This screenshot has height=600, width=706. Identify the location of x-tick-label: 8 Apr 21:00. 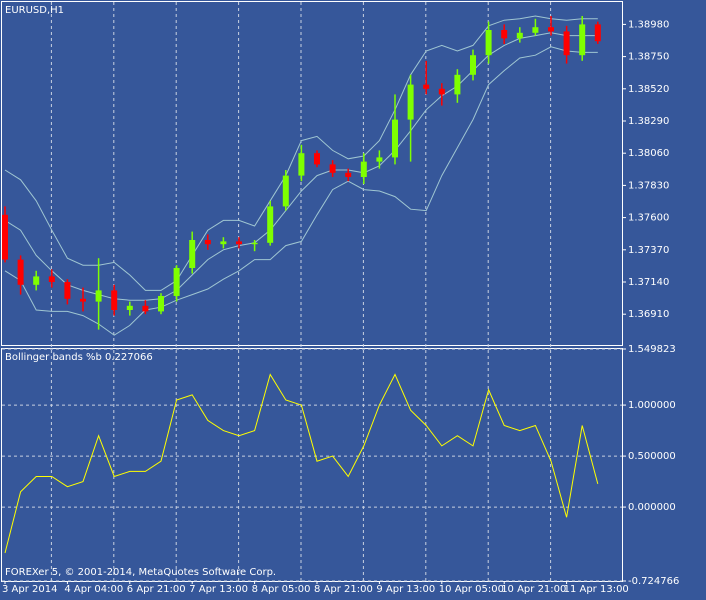
(343, 589).